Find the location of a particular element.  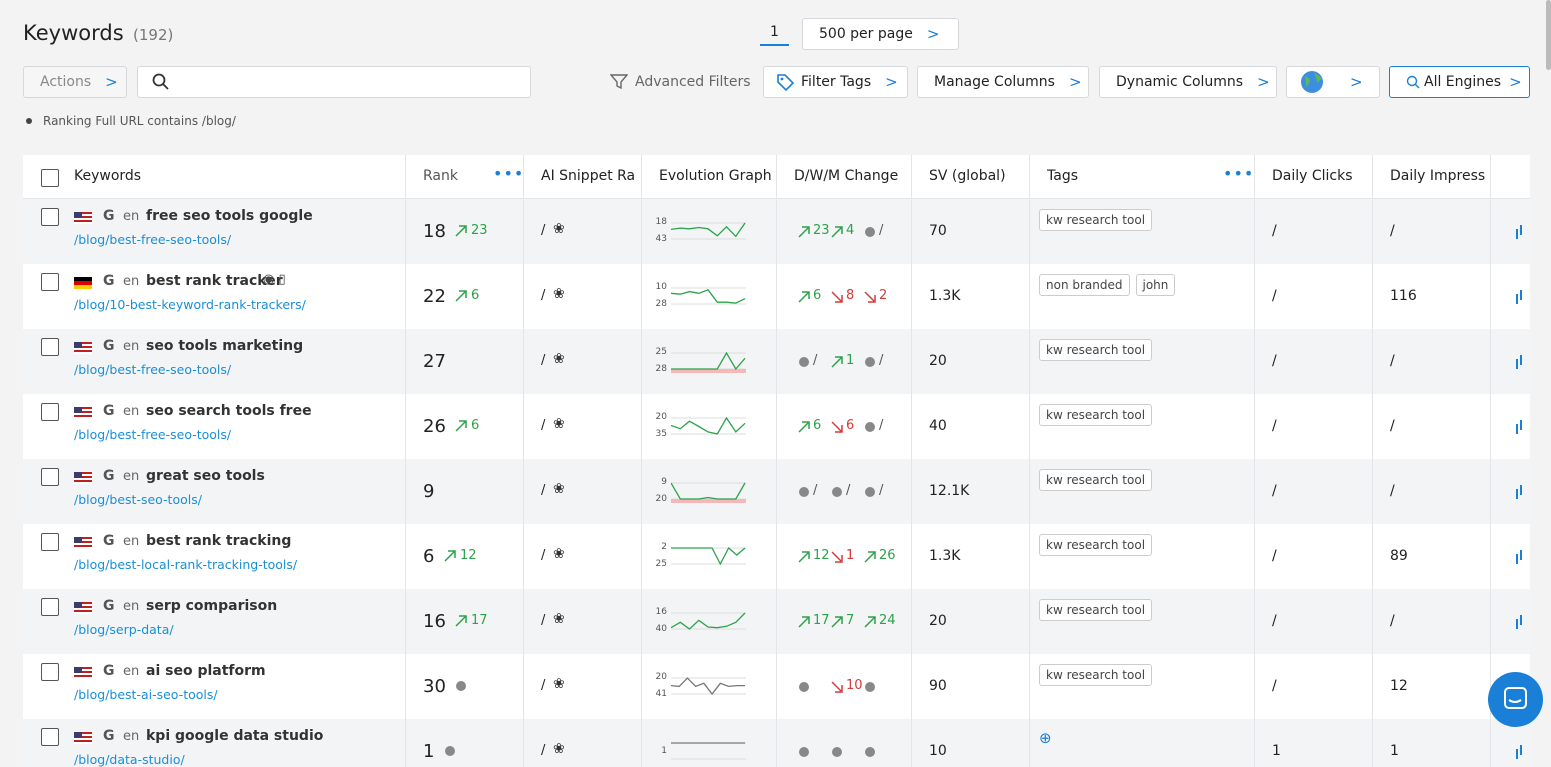

chat-button is located at coordinates (1515, 699).